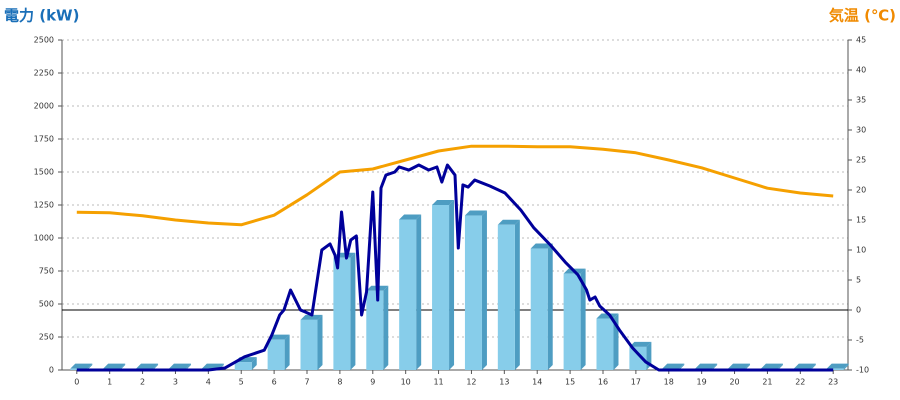  Describe the element at coordinates (109, 382) in the screenshot. I see `x-tick-label: 1` at that location.